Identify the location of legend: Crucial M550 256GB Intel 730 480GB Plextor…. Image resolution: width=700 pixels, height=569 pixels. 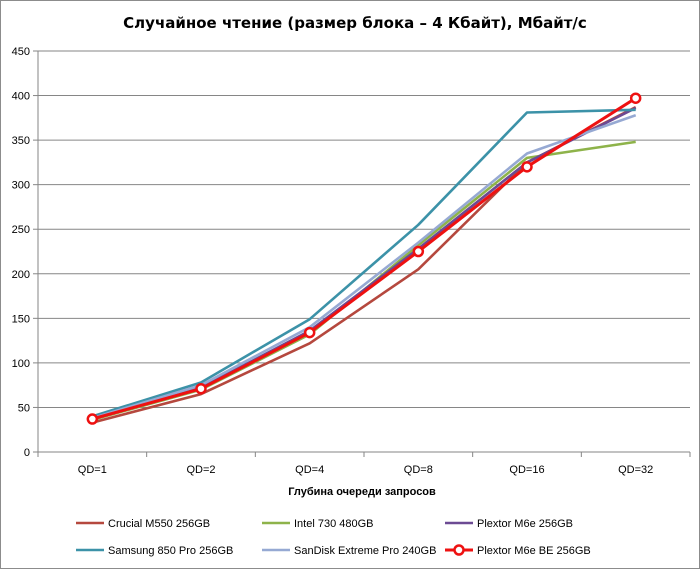
(333, 537).